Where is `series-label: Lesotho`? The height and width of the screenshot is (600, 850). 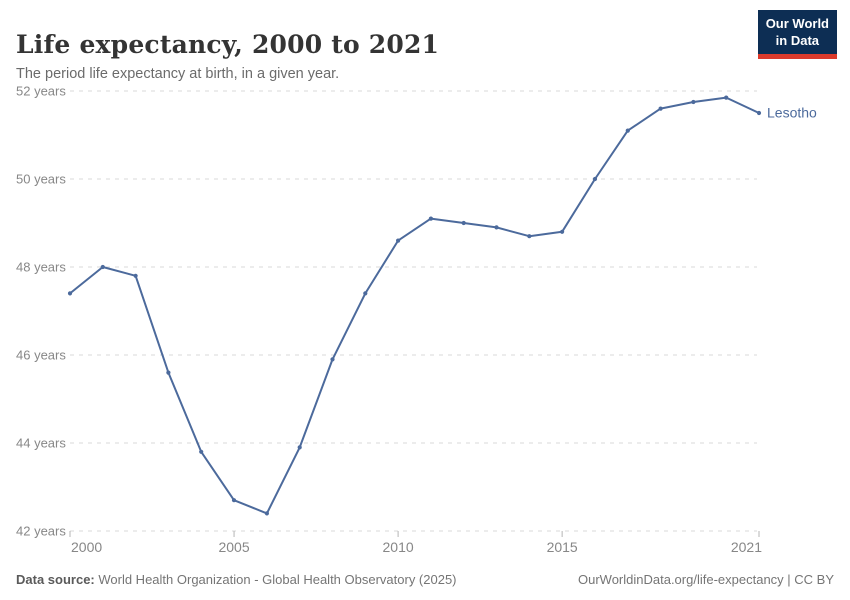
series-label: Lesotho is located at coordinates (792, 113).